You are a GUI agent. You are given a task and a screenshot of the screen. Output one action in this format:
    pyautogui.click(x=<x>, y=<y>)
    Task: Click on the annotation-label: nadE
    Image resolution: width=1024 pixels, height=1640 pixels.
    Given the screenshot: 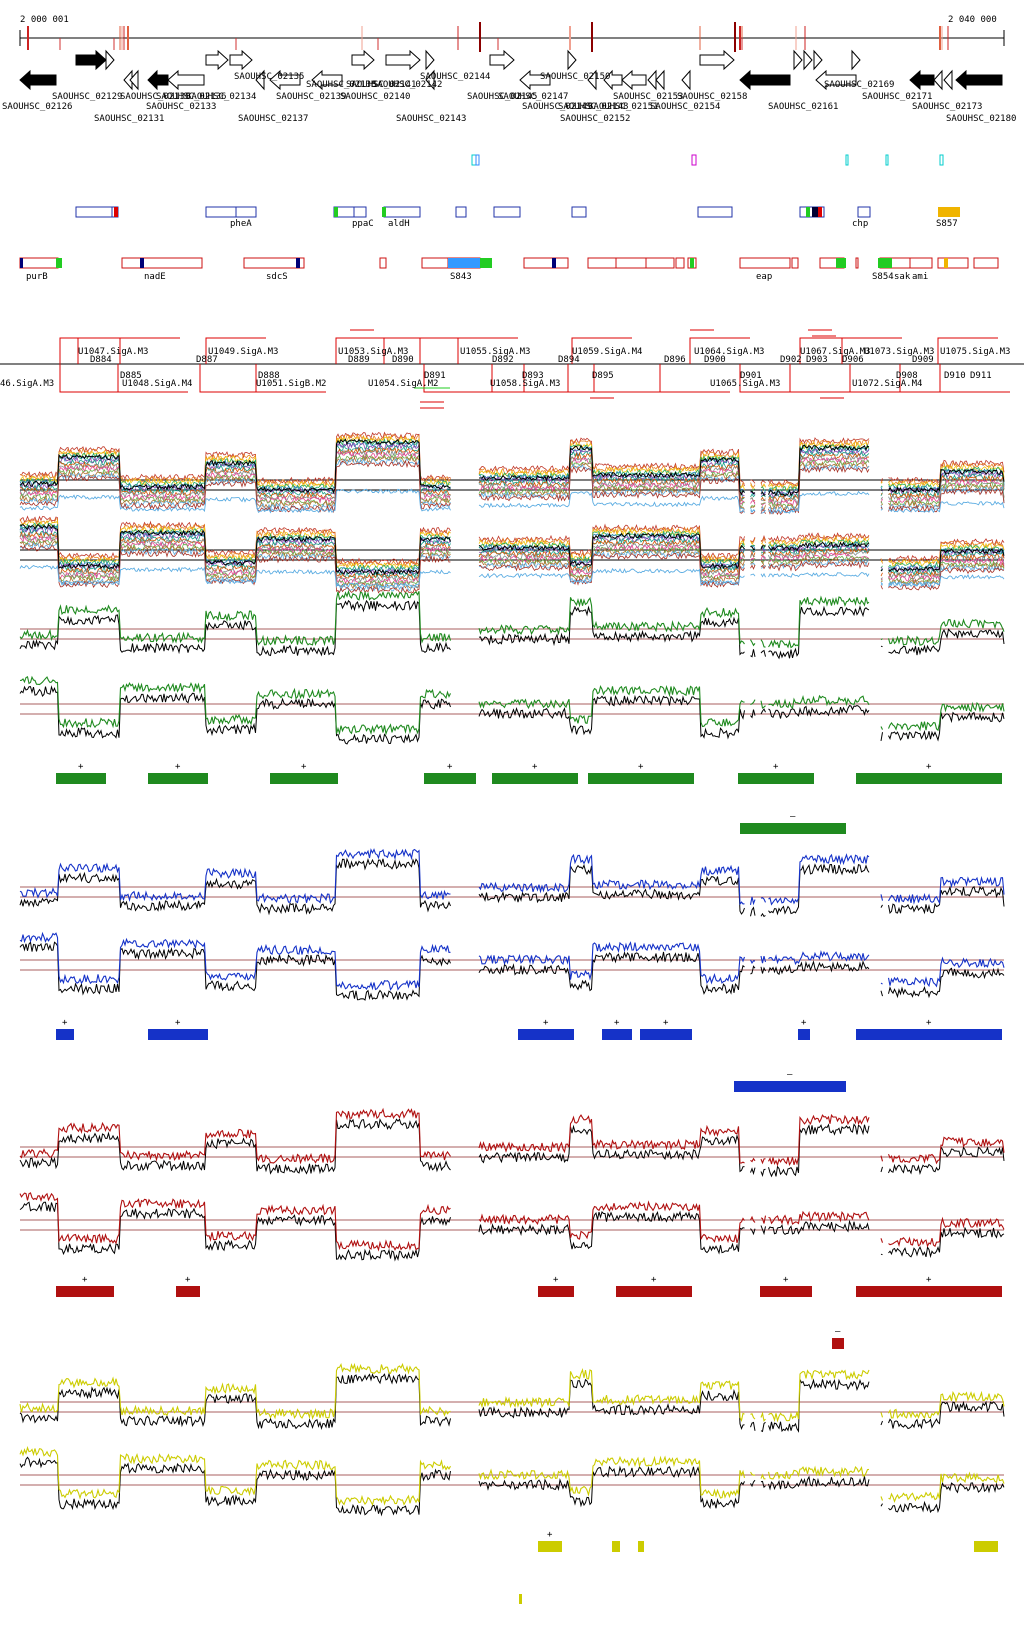 What is the action you would take?
    pyautogui.click(x=155, y=277)
    